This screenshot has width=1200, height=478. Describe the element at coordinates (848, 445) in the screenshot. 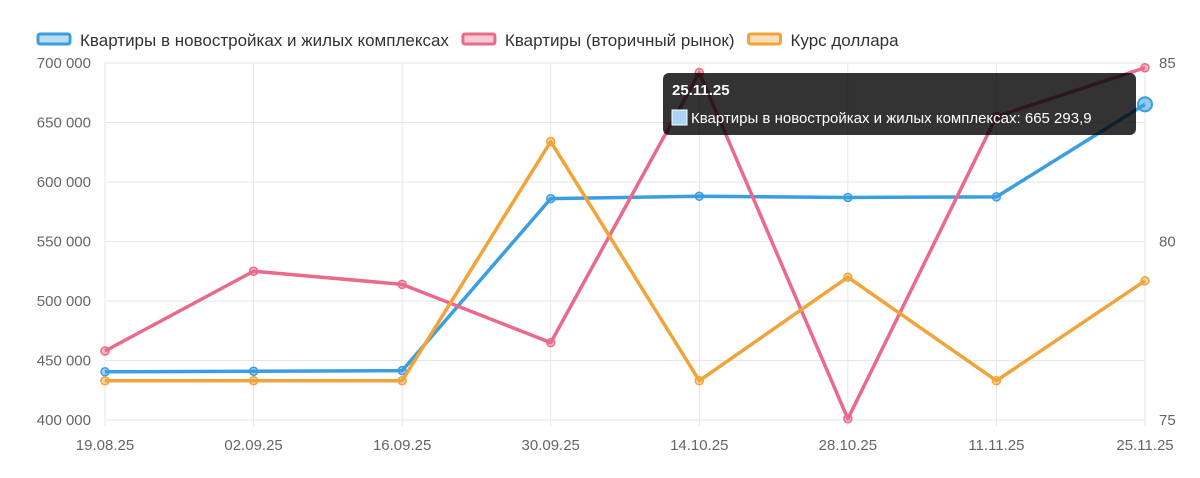

I see `x-tick-label: 28.10.25` at that location.